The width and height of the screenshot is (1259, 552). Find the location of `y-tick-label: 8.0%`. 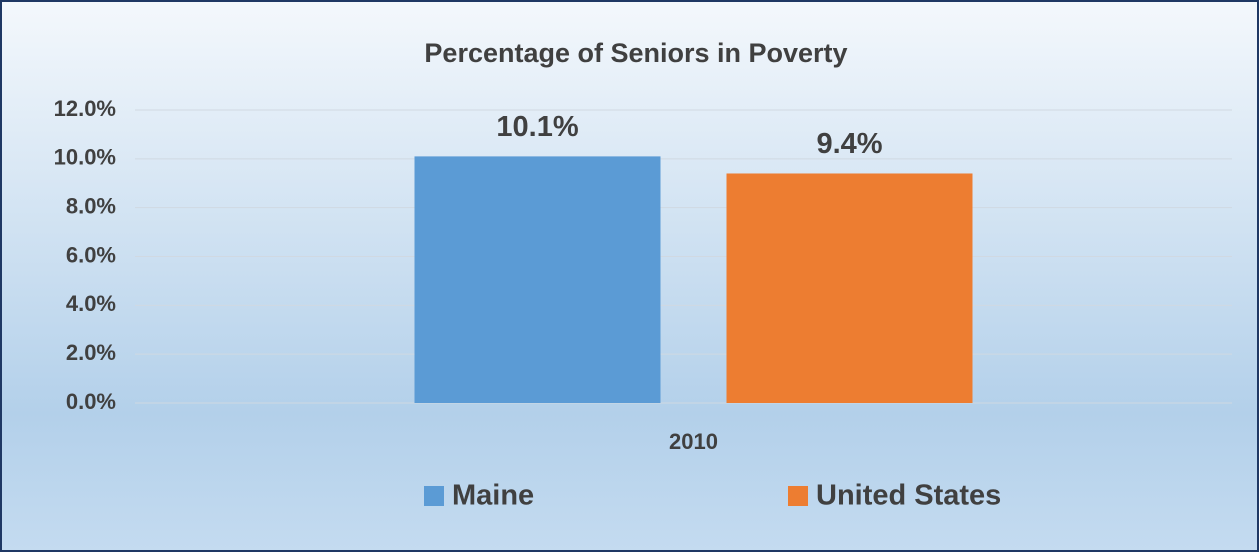

y-tick-label: 8.0% is located at coordinates (91, 205).